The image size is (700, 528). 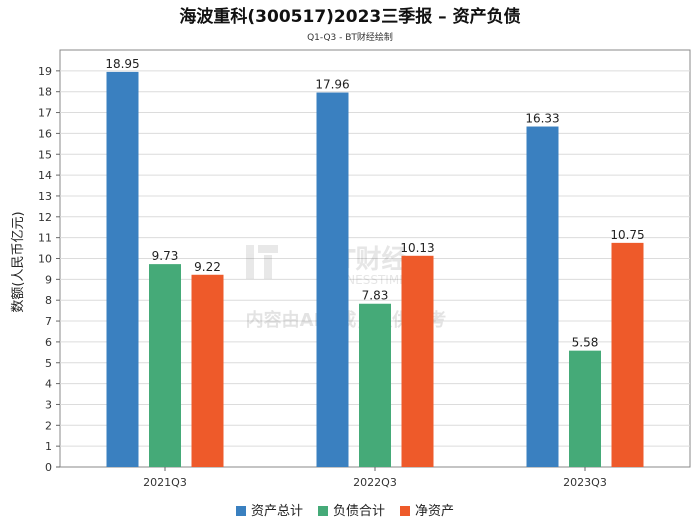 What do you see at coordinates (122, 64) in the screenshot?
I see `bar-value-label: 18.95` at bounding box center [122, 64].